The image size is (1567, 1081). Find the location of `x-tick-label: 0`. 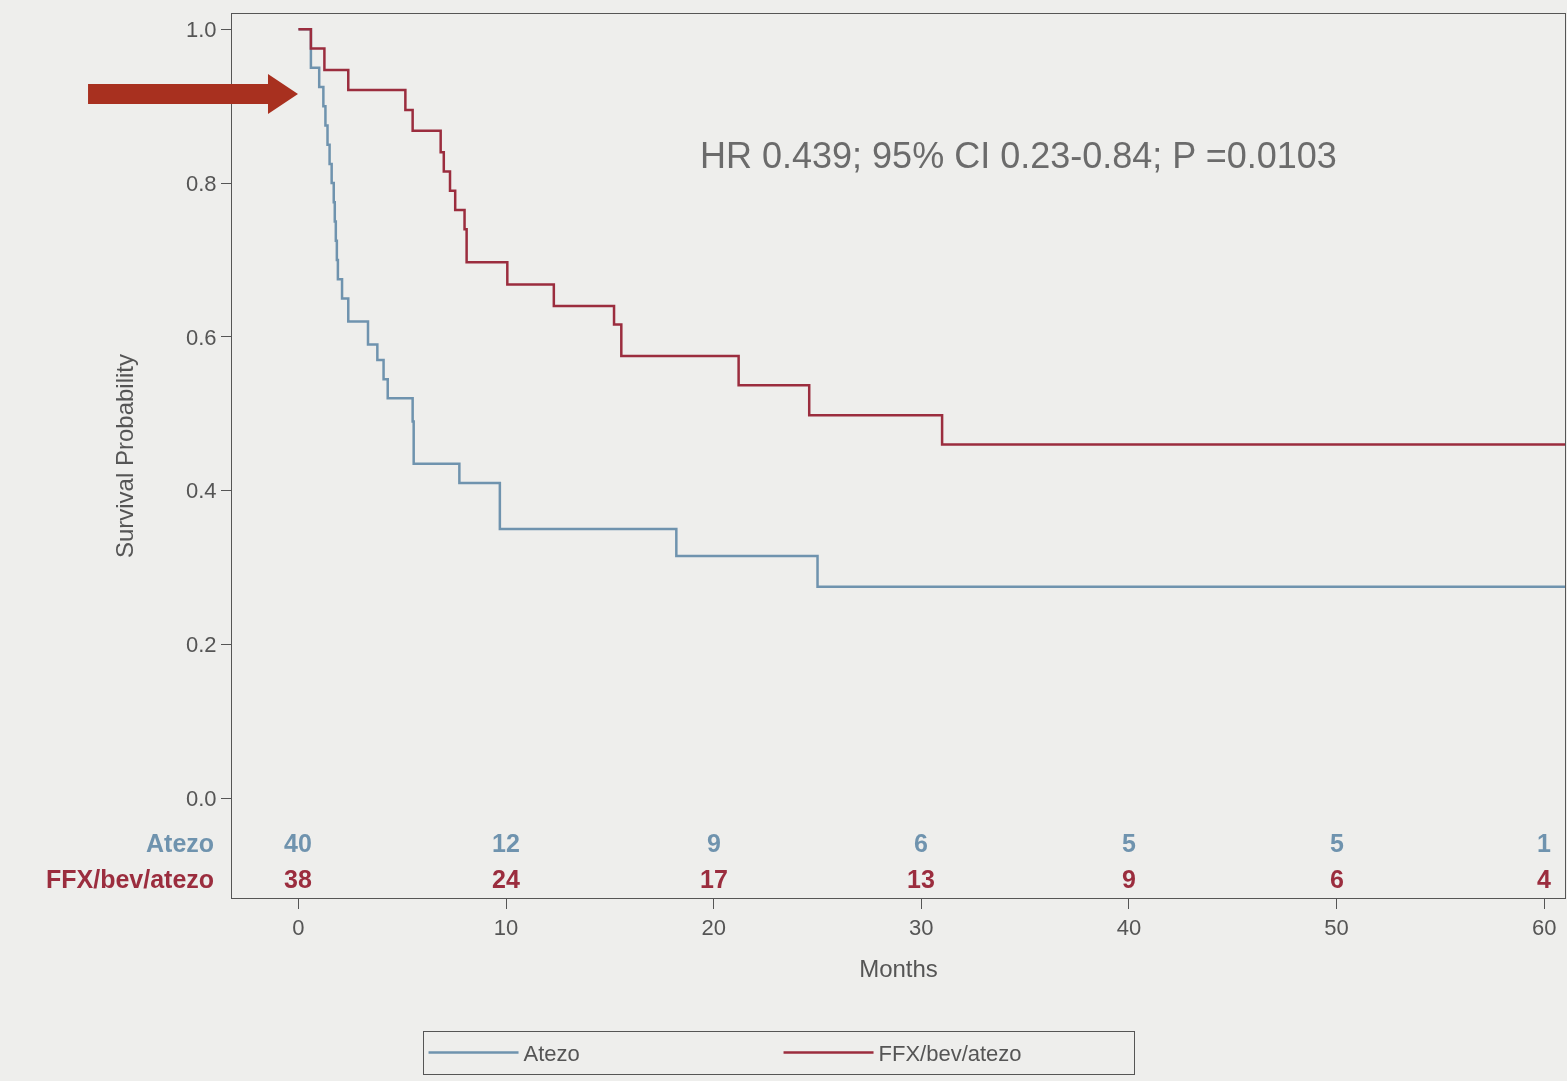

x-tick-label: 0 is located at coordinates (298, 928).